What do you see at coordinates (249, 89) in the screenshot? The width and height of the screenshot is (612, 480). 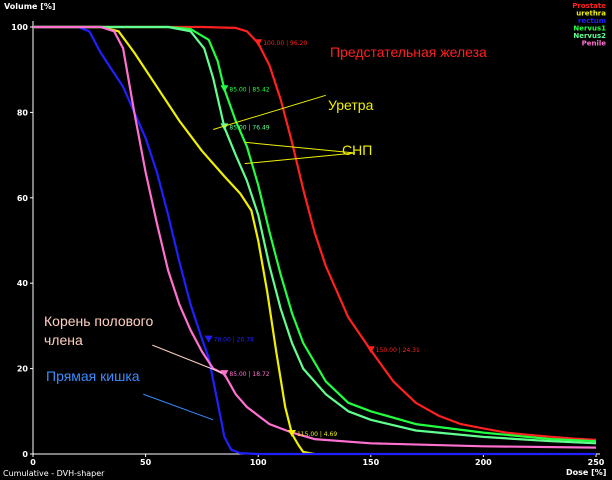 I see `marker-label-nervus1: 85.00 | 85.42` at bounding box center [249, 89].